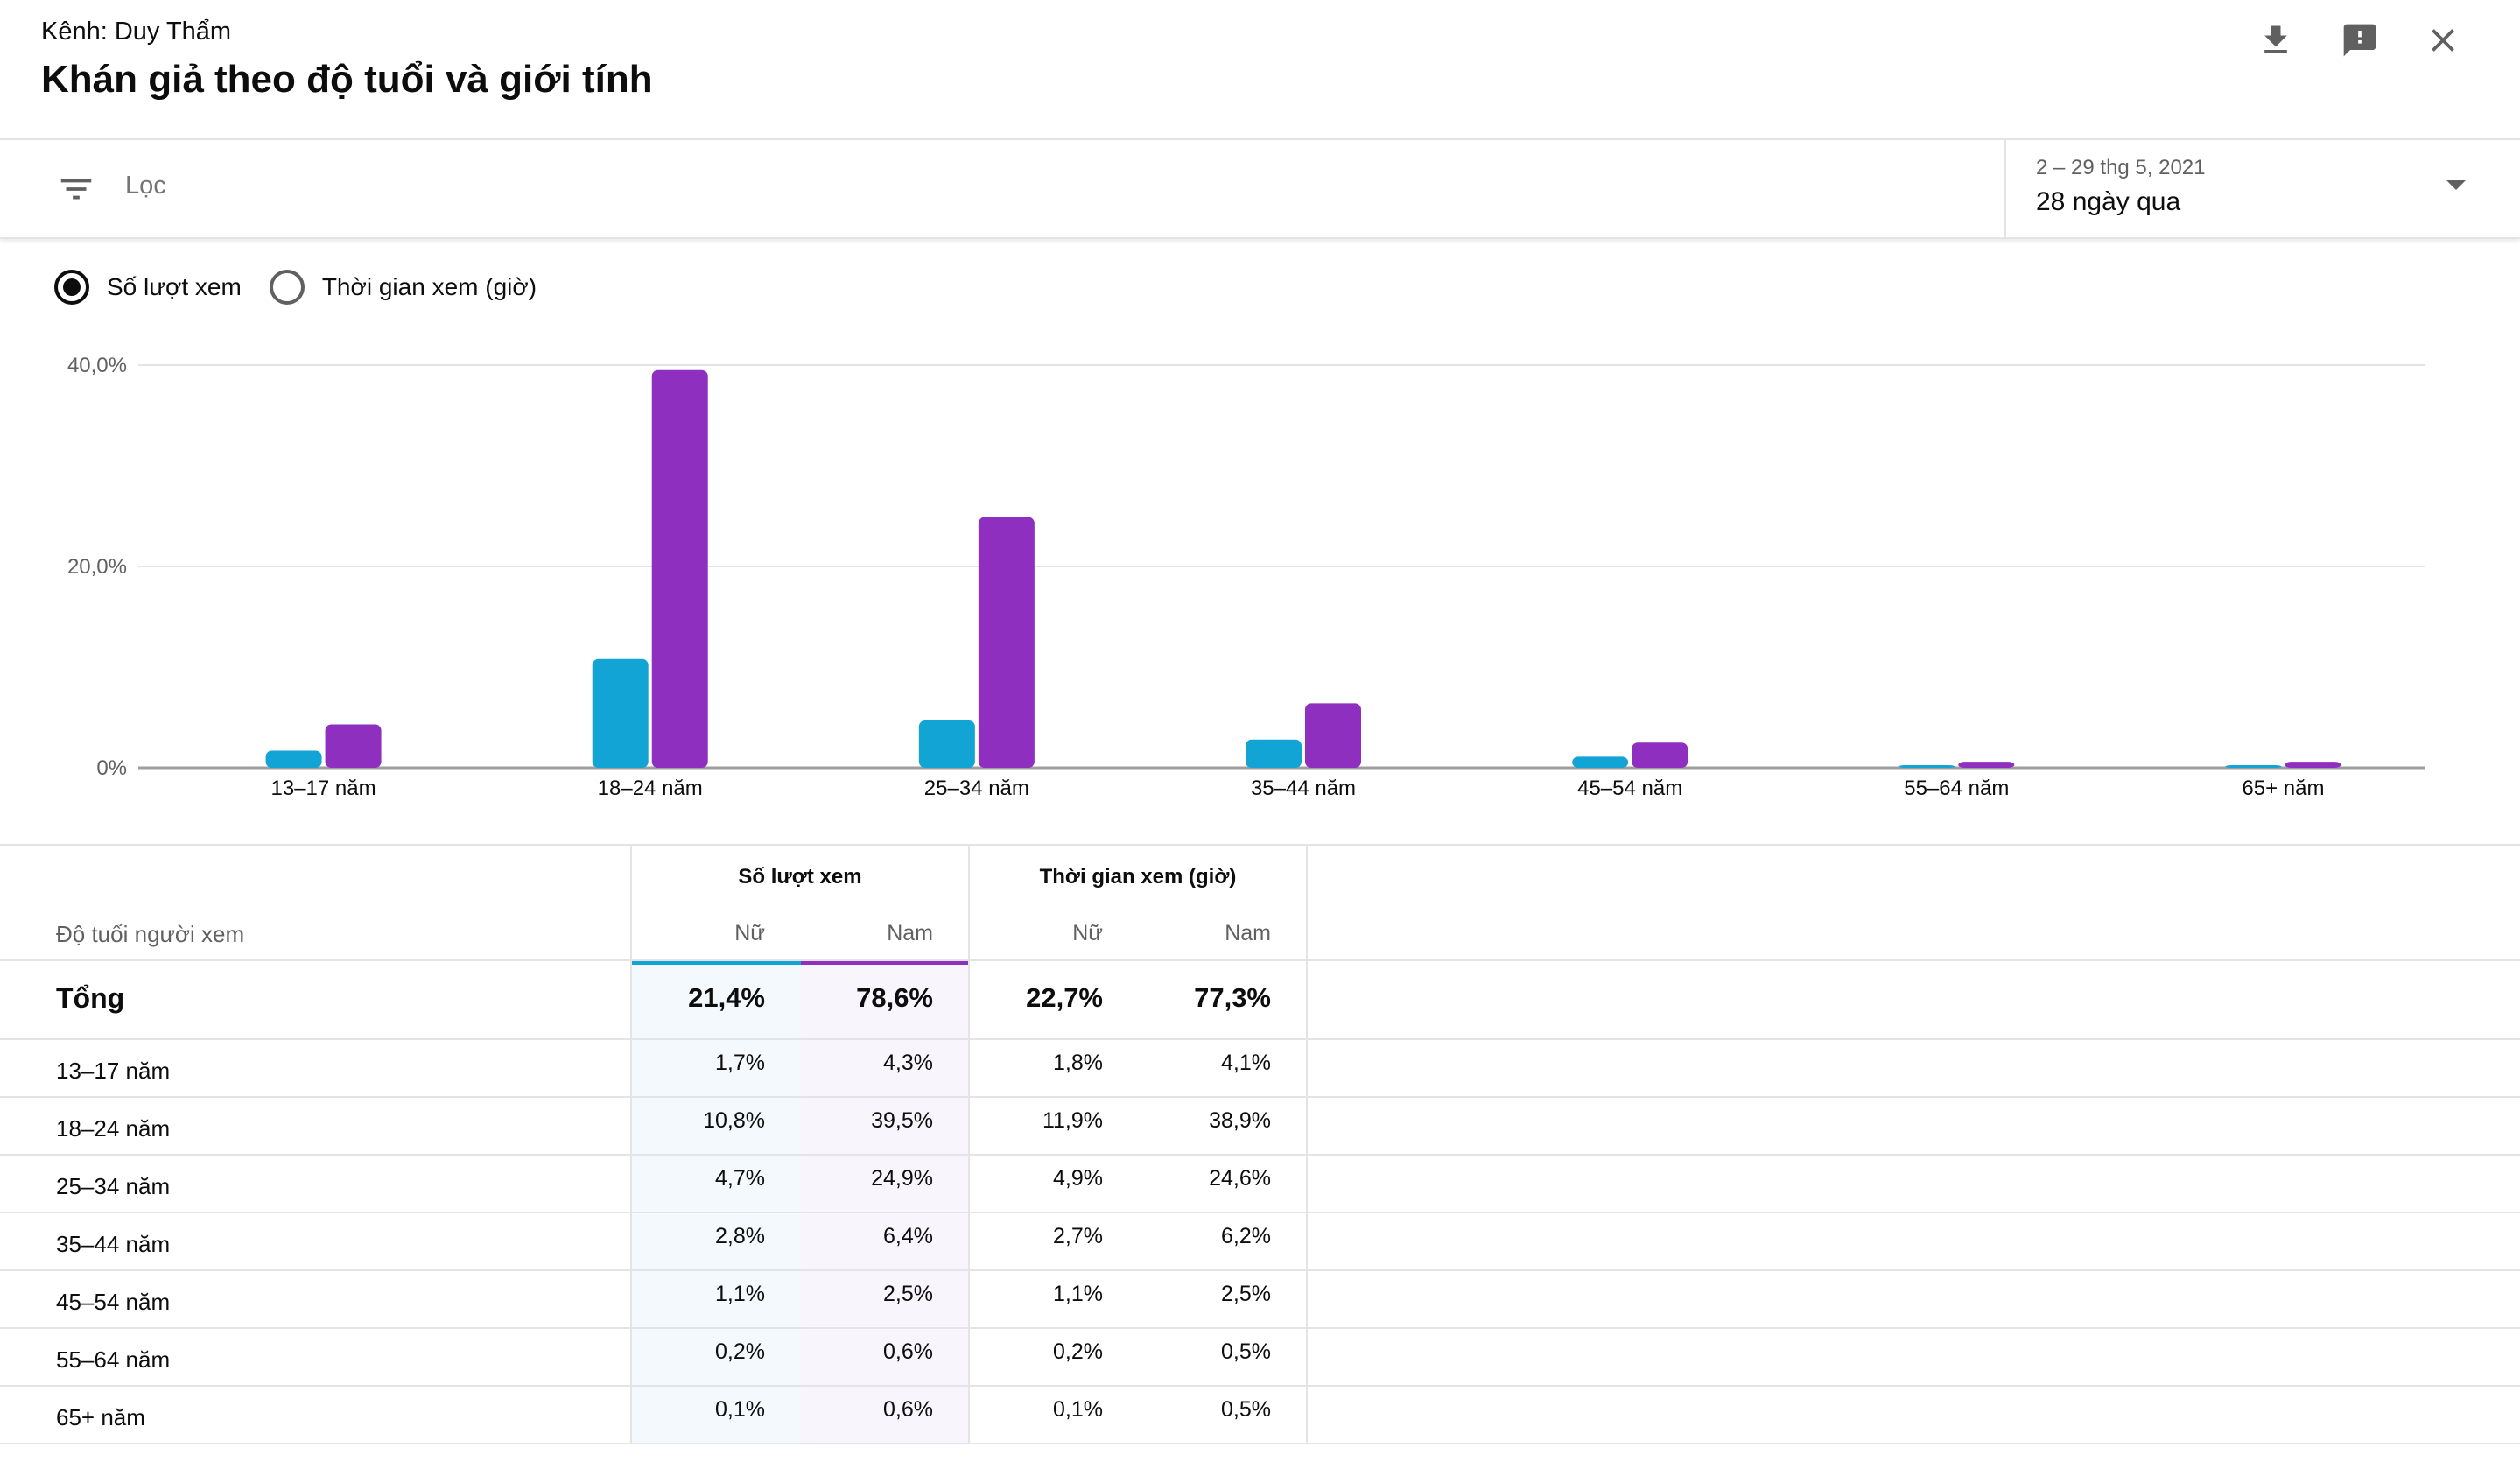 The width and height of the screenshot is (2520, 1476). Describe the element at coordinates (113, 1186) in the screenshot. I see `row-label: 25–34 năm` at that location.